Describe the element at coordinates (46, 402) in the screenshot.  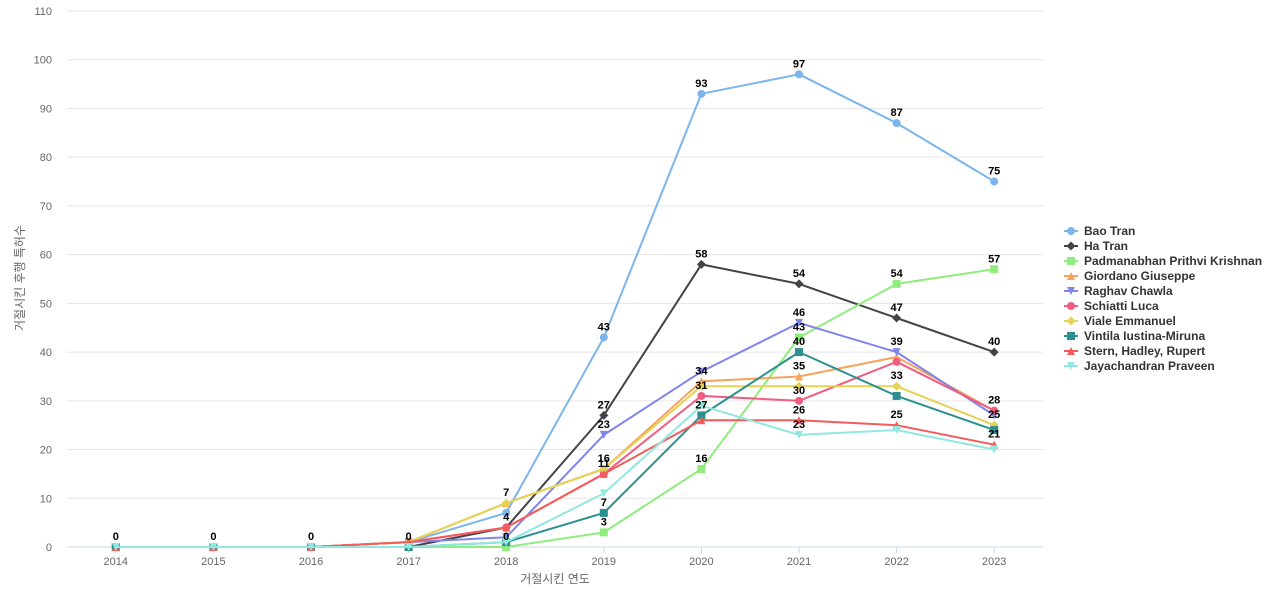
I see `y-tick-label: 30` at that location.